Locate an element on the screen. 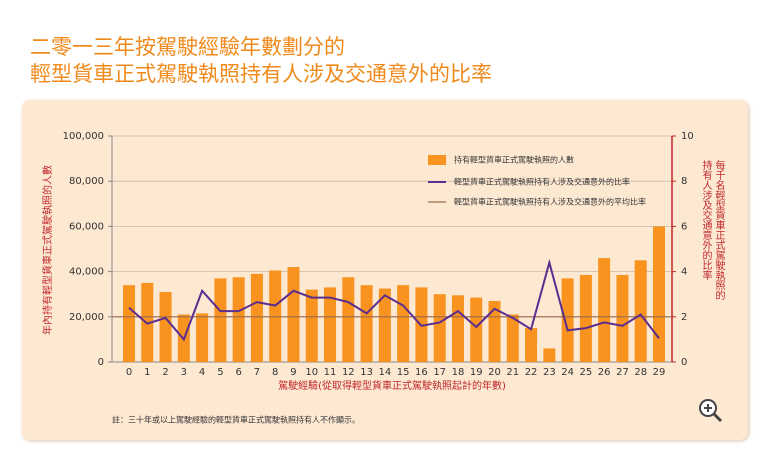  chart-title: 二零一三年按駕駛經驗年數劃分的 輕型貨車正式駕駛執照持有人涉及交通意外的比率 is located at coordinates (261, 61).